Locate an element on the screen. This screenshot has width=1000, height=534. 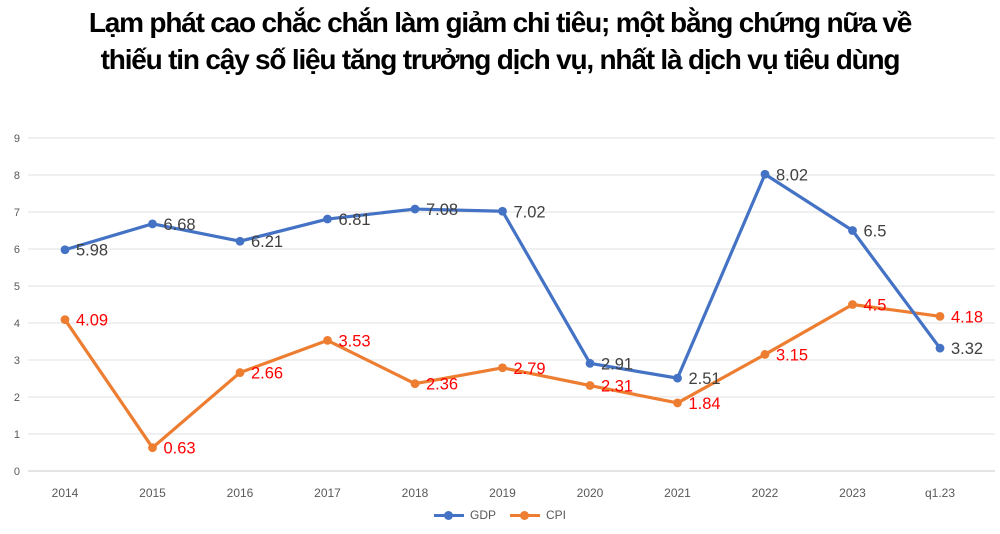
cpi-legend-label: CPI is located at coordinates (556, 515).